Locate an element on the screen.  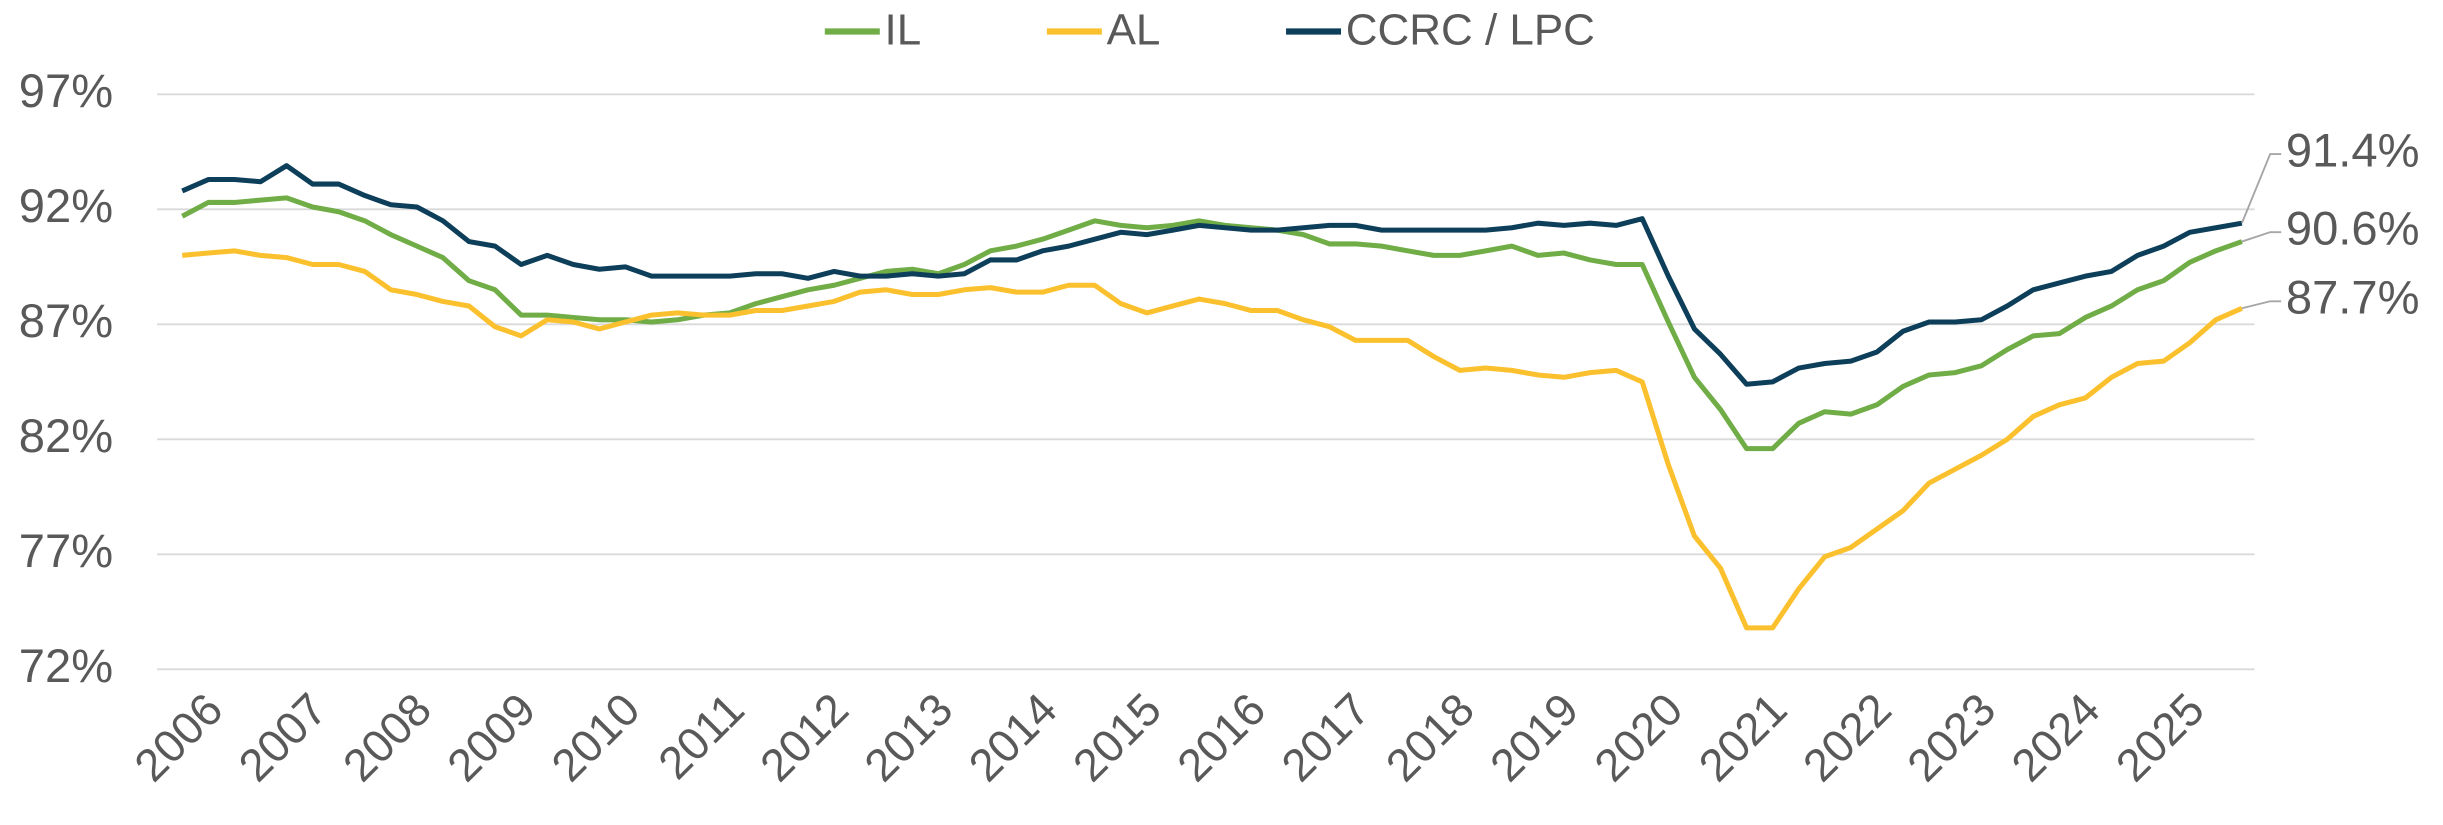
end-label: 90.6% is located at coordinates (2353, 228).